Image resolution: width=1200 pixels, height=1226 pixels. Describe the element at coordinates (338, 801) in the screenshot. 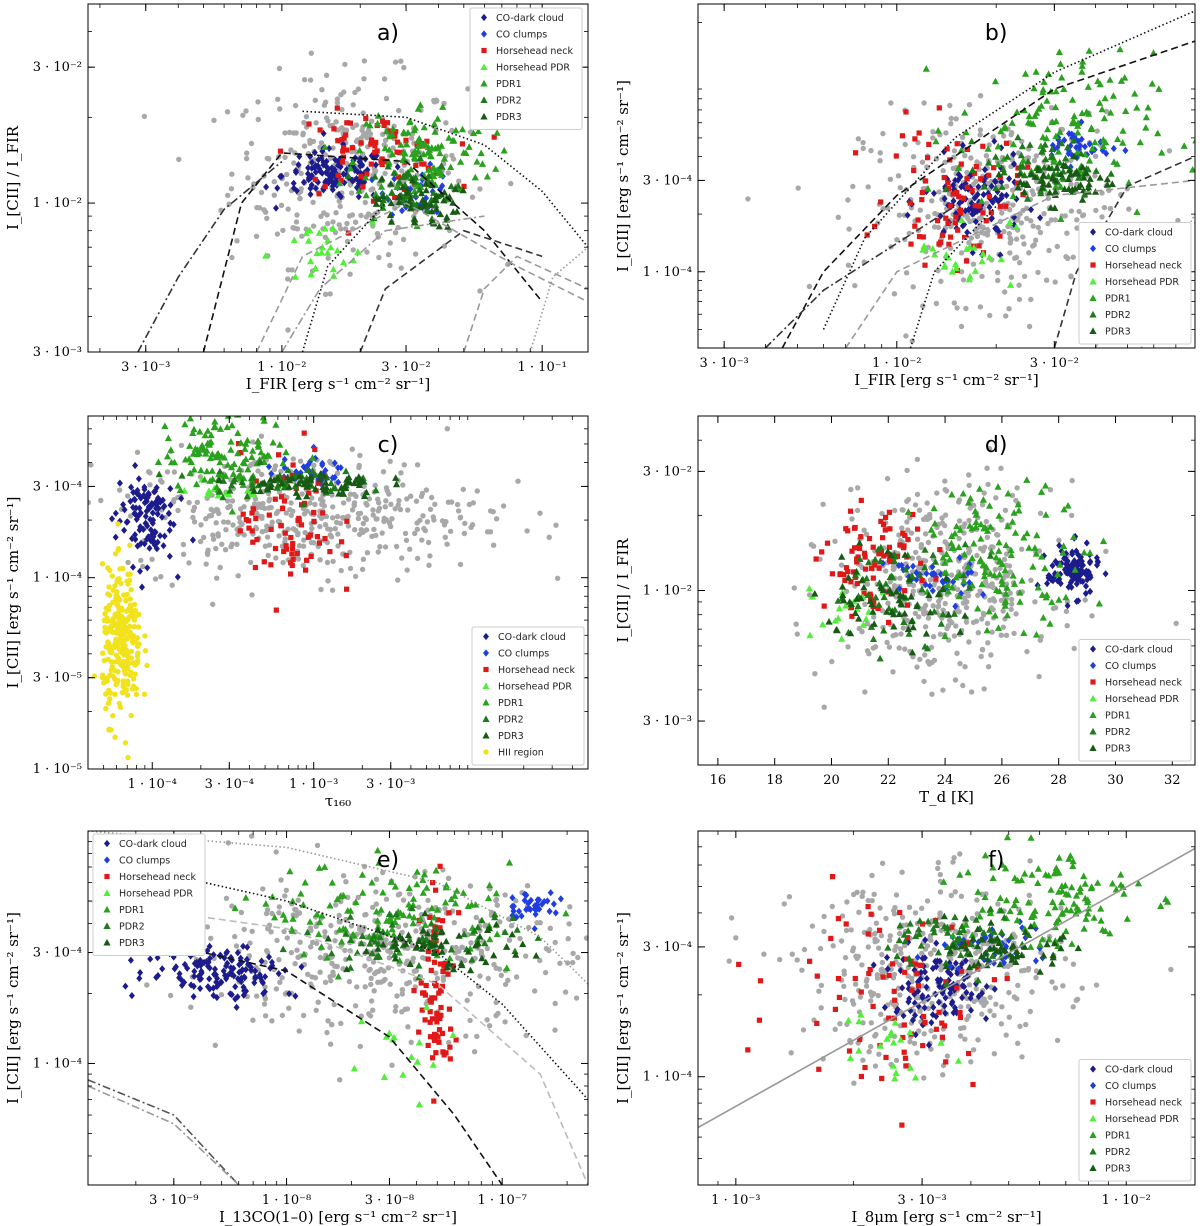

I see `x-axis-label: τ₁₆₀` at that location.